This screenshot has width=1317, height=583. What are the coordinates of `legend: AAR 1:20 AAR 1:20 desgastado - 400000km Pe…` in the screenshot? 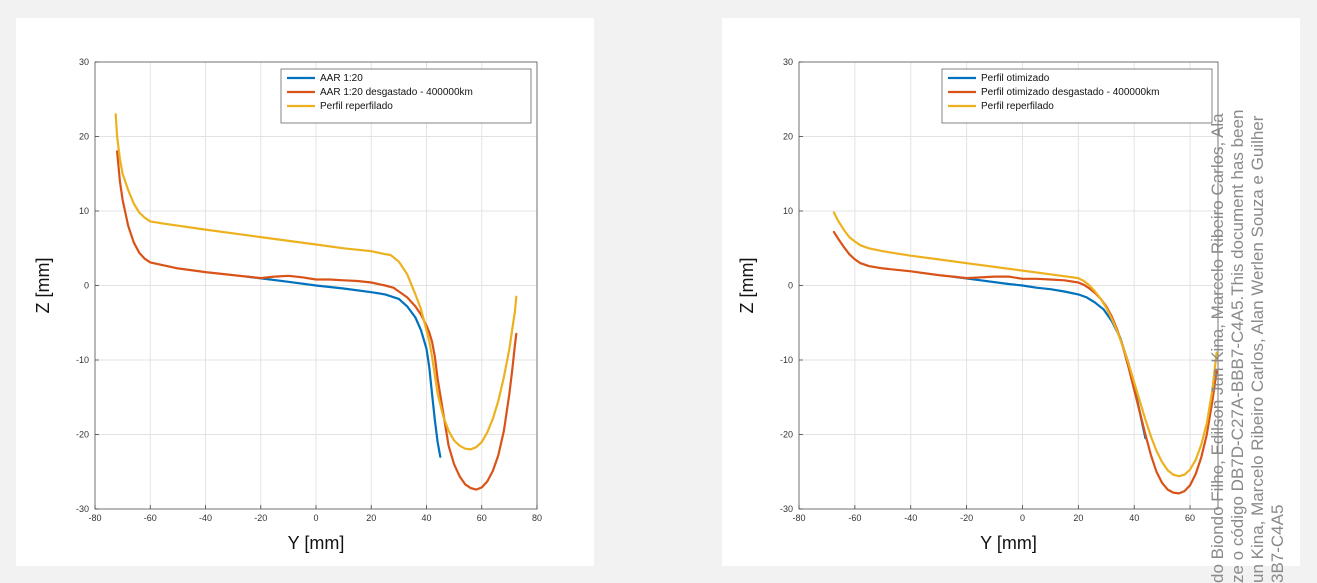 It's located at (406, 96).